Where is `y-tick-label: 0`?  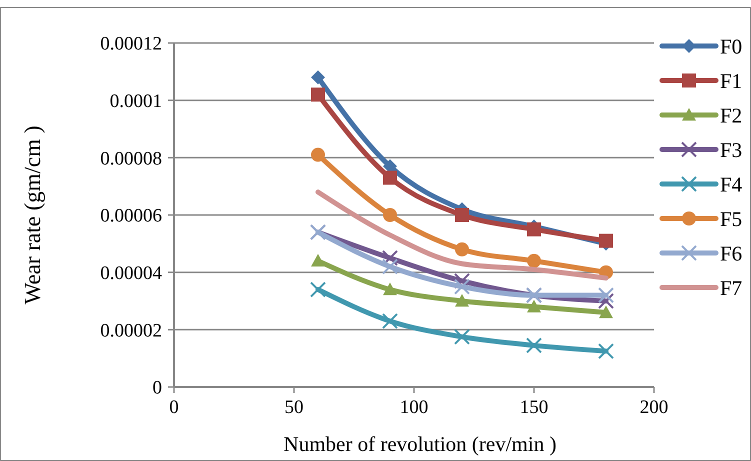 y-tick-label: 0 is located at coordinates (157, 388).